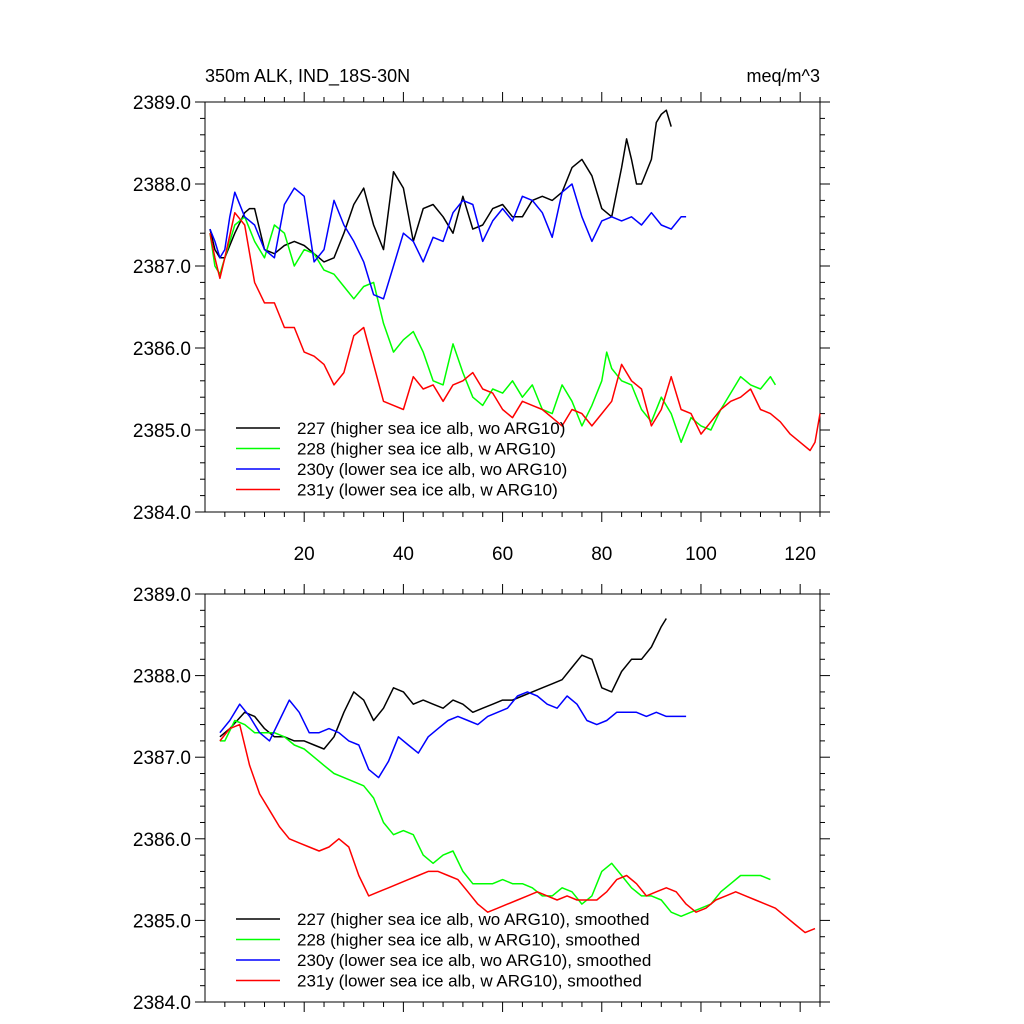  What do you see at coordinates (403, 554) in the screenshot?
I see `x-tick-label: 40` at bounding box center [403, 554].